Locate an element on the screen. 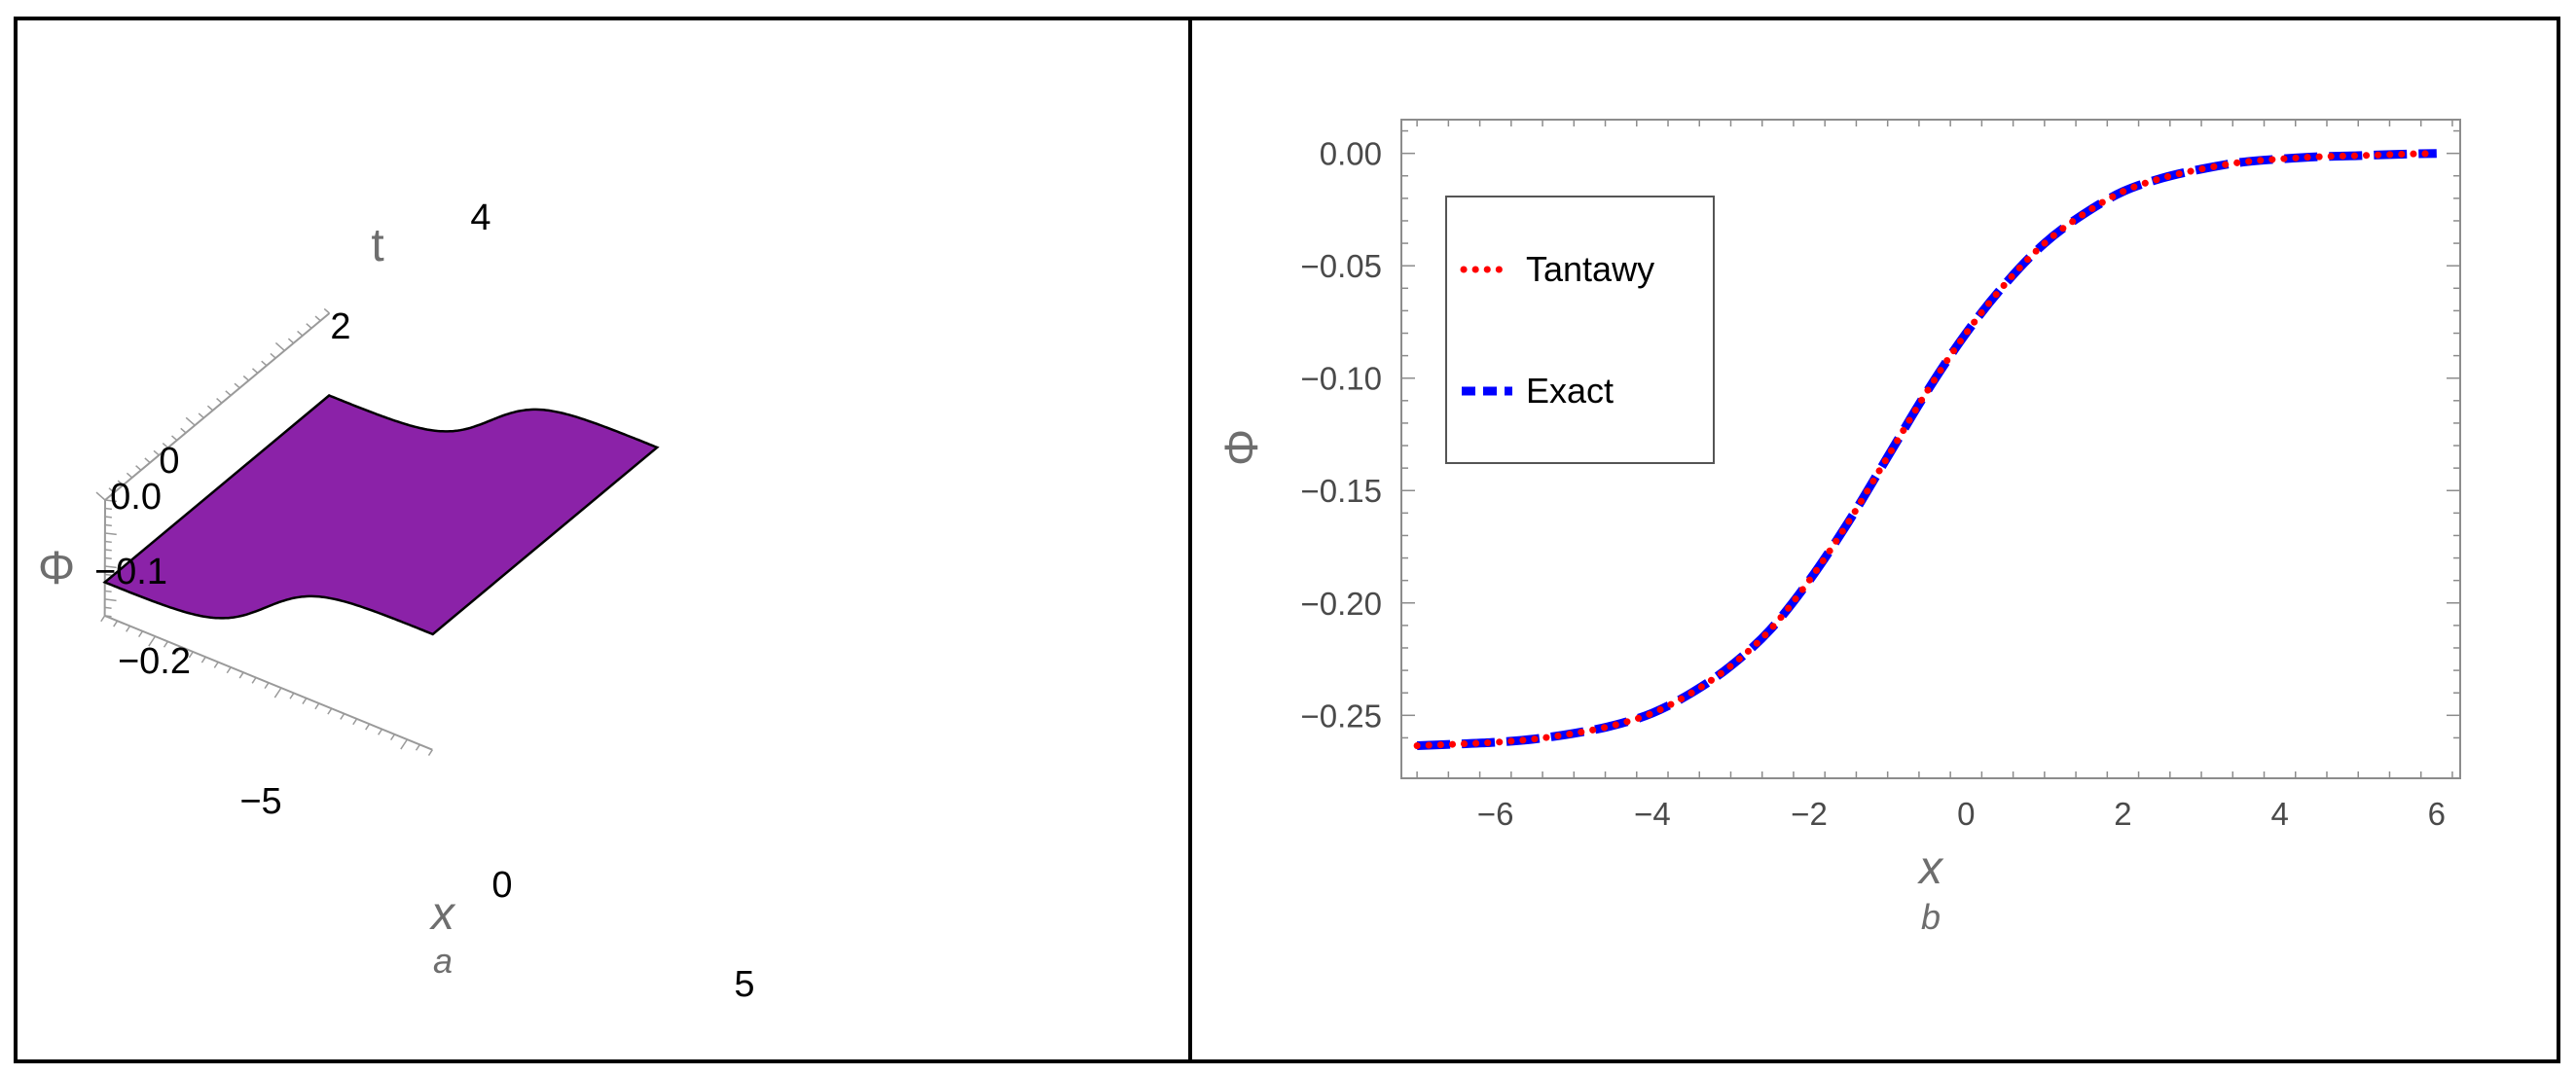 This screenshot has width=2576, height=1075. x-tick-label: 2 is located at coordinates (2122, 814).